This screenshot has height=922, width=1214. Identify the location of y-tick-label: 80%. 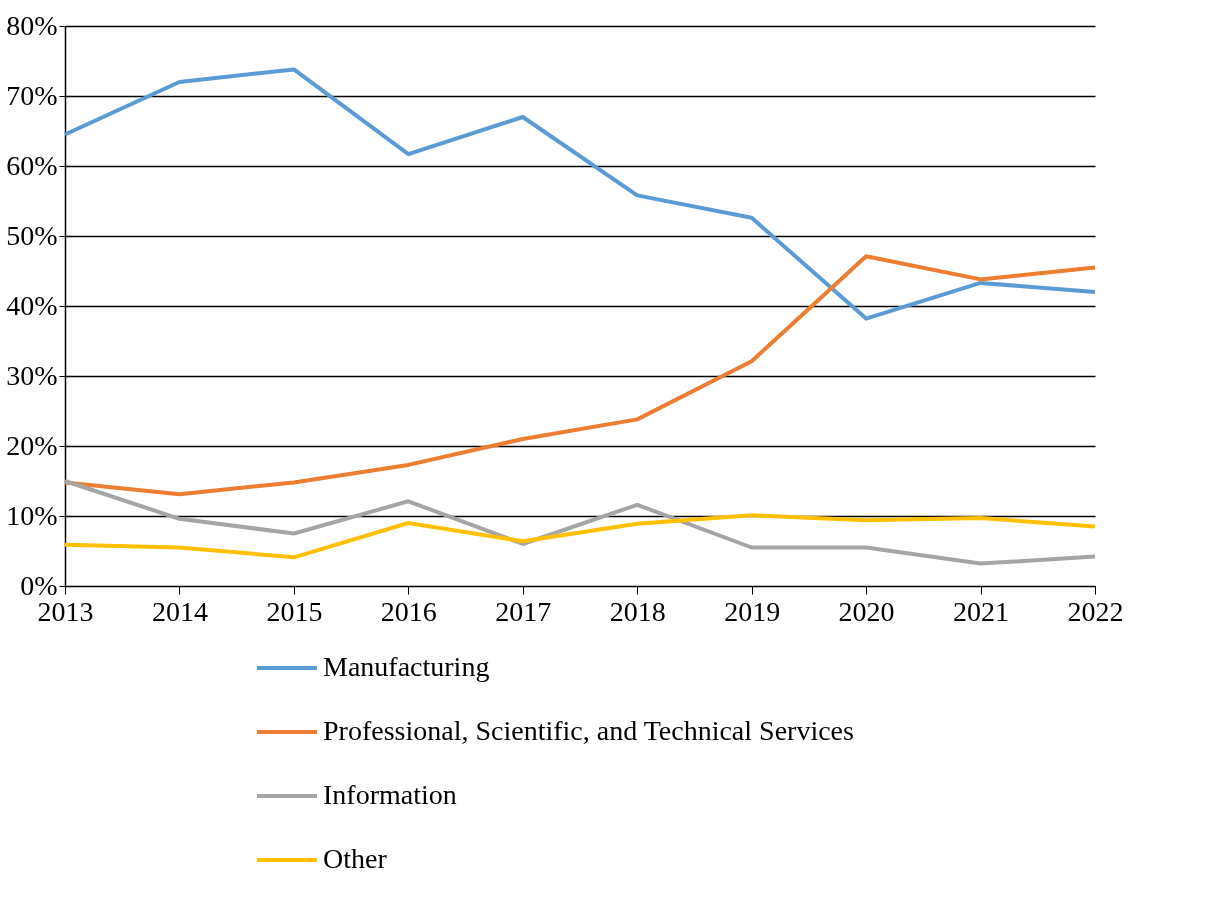
(32, 25).